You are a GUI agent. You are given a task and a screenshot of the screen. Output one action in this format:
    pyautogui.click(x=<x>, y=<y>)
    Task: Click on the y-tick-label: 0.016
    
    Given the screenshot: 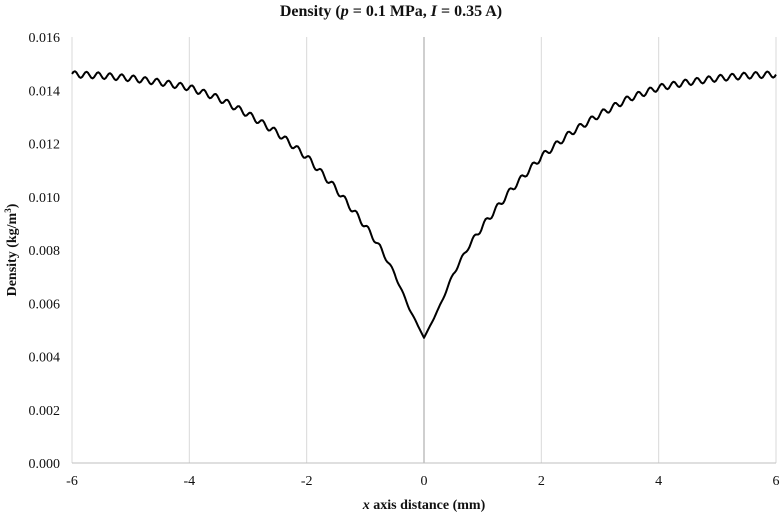 What is the action you would take?
    pyautogui.click(x=45, y=38)
    